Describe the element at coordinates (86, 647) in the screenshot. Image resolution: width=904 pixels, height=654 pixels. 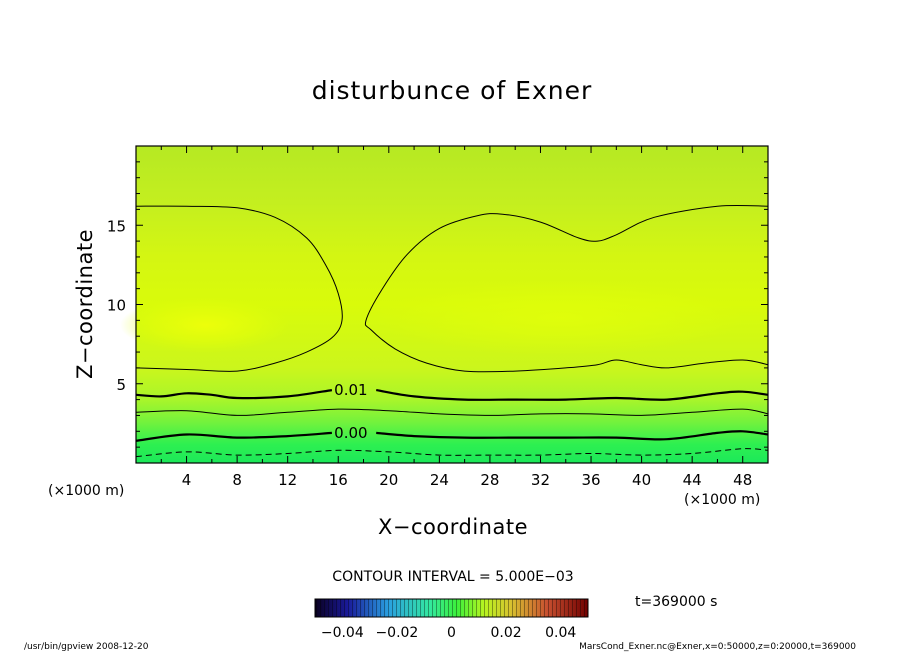
I see `footer-left: /usr/bin/gpview 2008-12-20` at that location.